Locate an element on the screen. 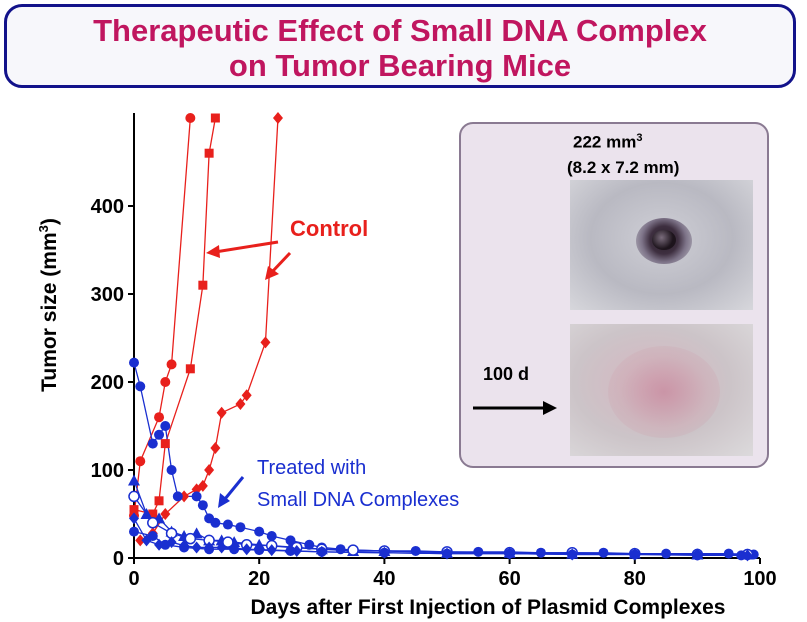 The width and height of the screenshot is (807, 622). treated-arrow is located at coordinates (231, 492).